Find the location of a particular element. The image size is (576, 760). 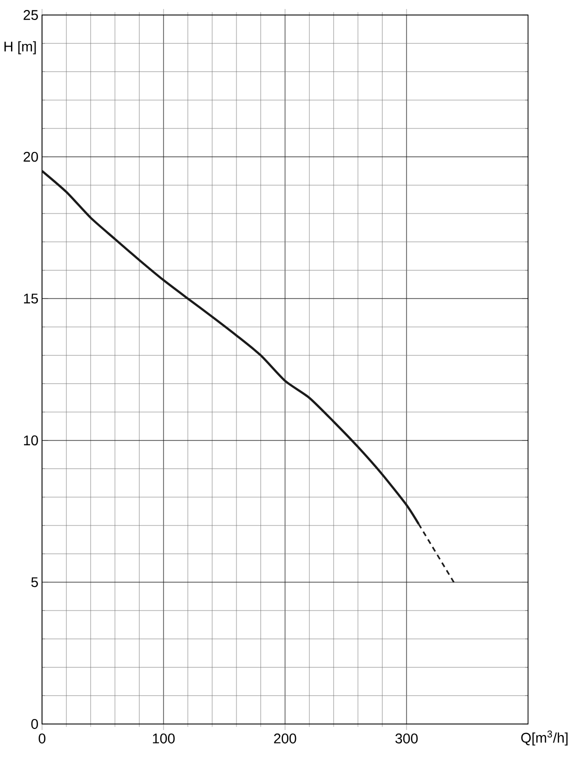

y-tick-label: 20 is located at coordinates (31, 157).